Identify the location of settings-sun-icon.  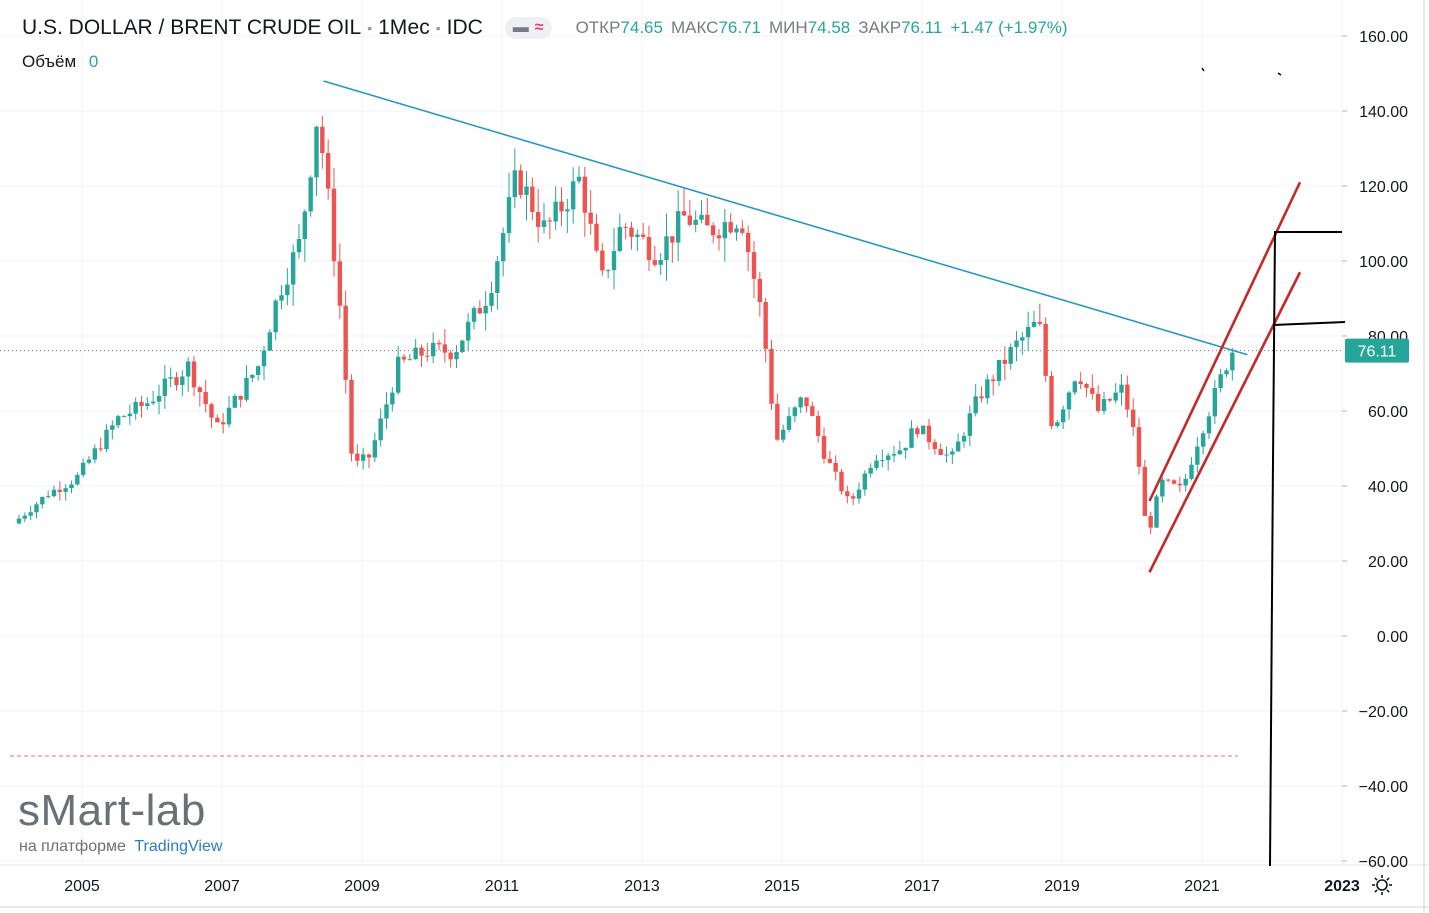
(1382, 885).